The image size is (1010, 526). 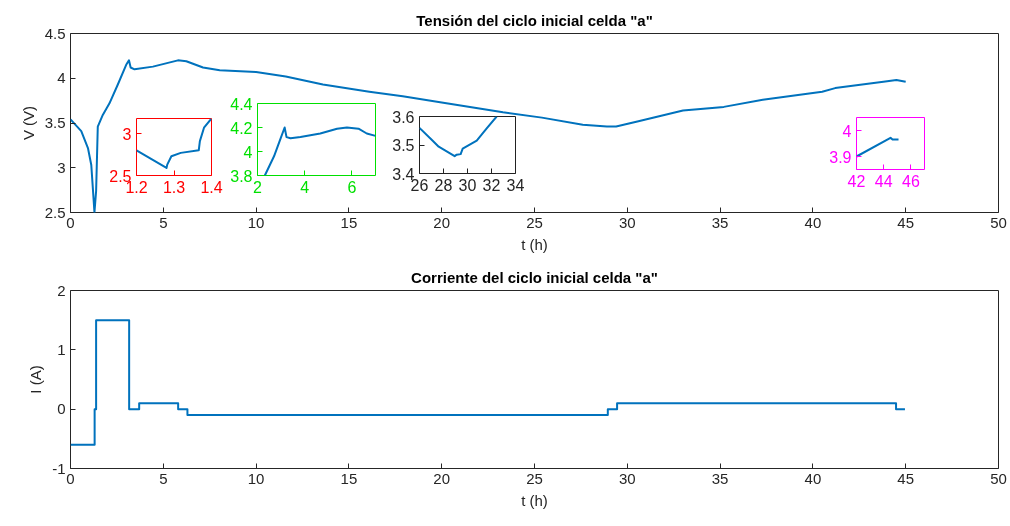 I want to click on x-tick-label: 44, so click(x=883, y=181).